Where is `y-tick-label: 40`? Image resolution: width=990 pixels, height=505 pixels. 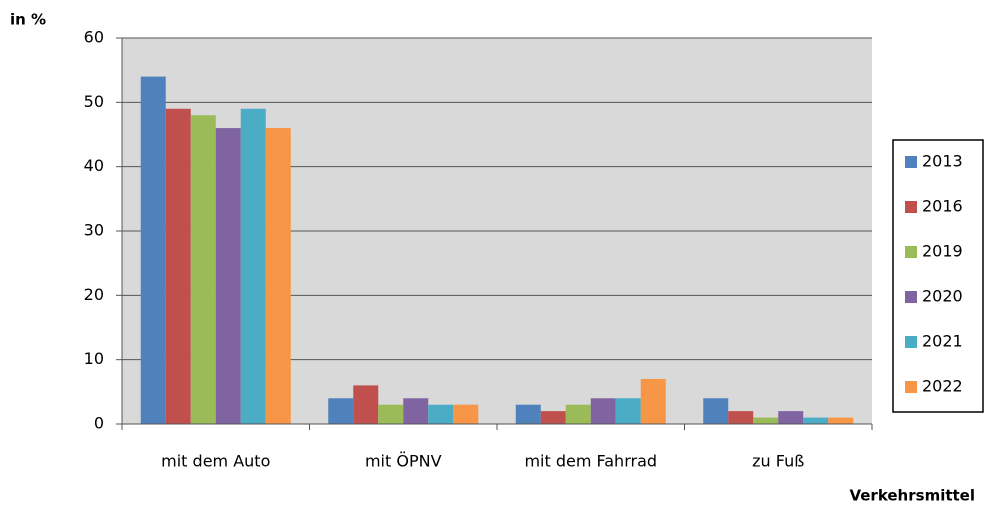
y-tick-label: 40 is located at coordinates (94, 165).